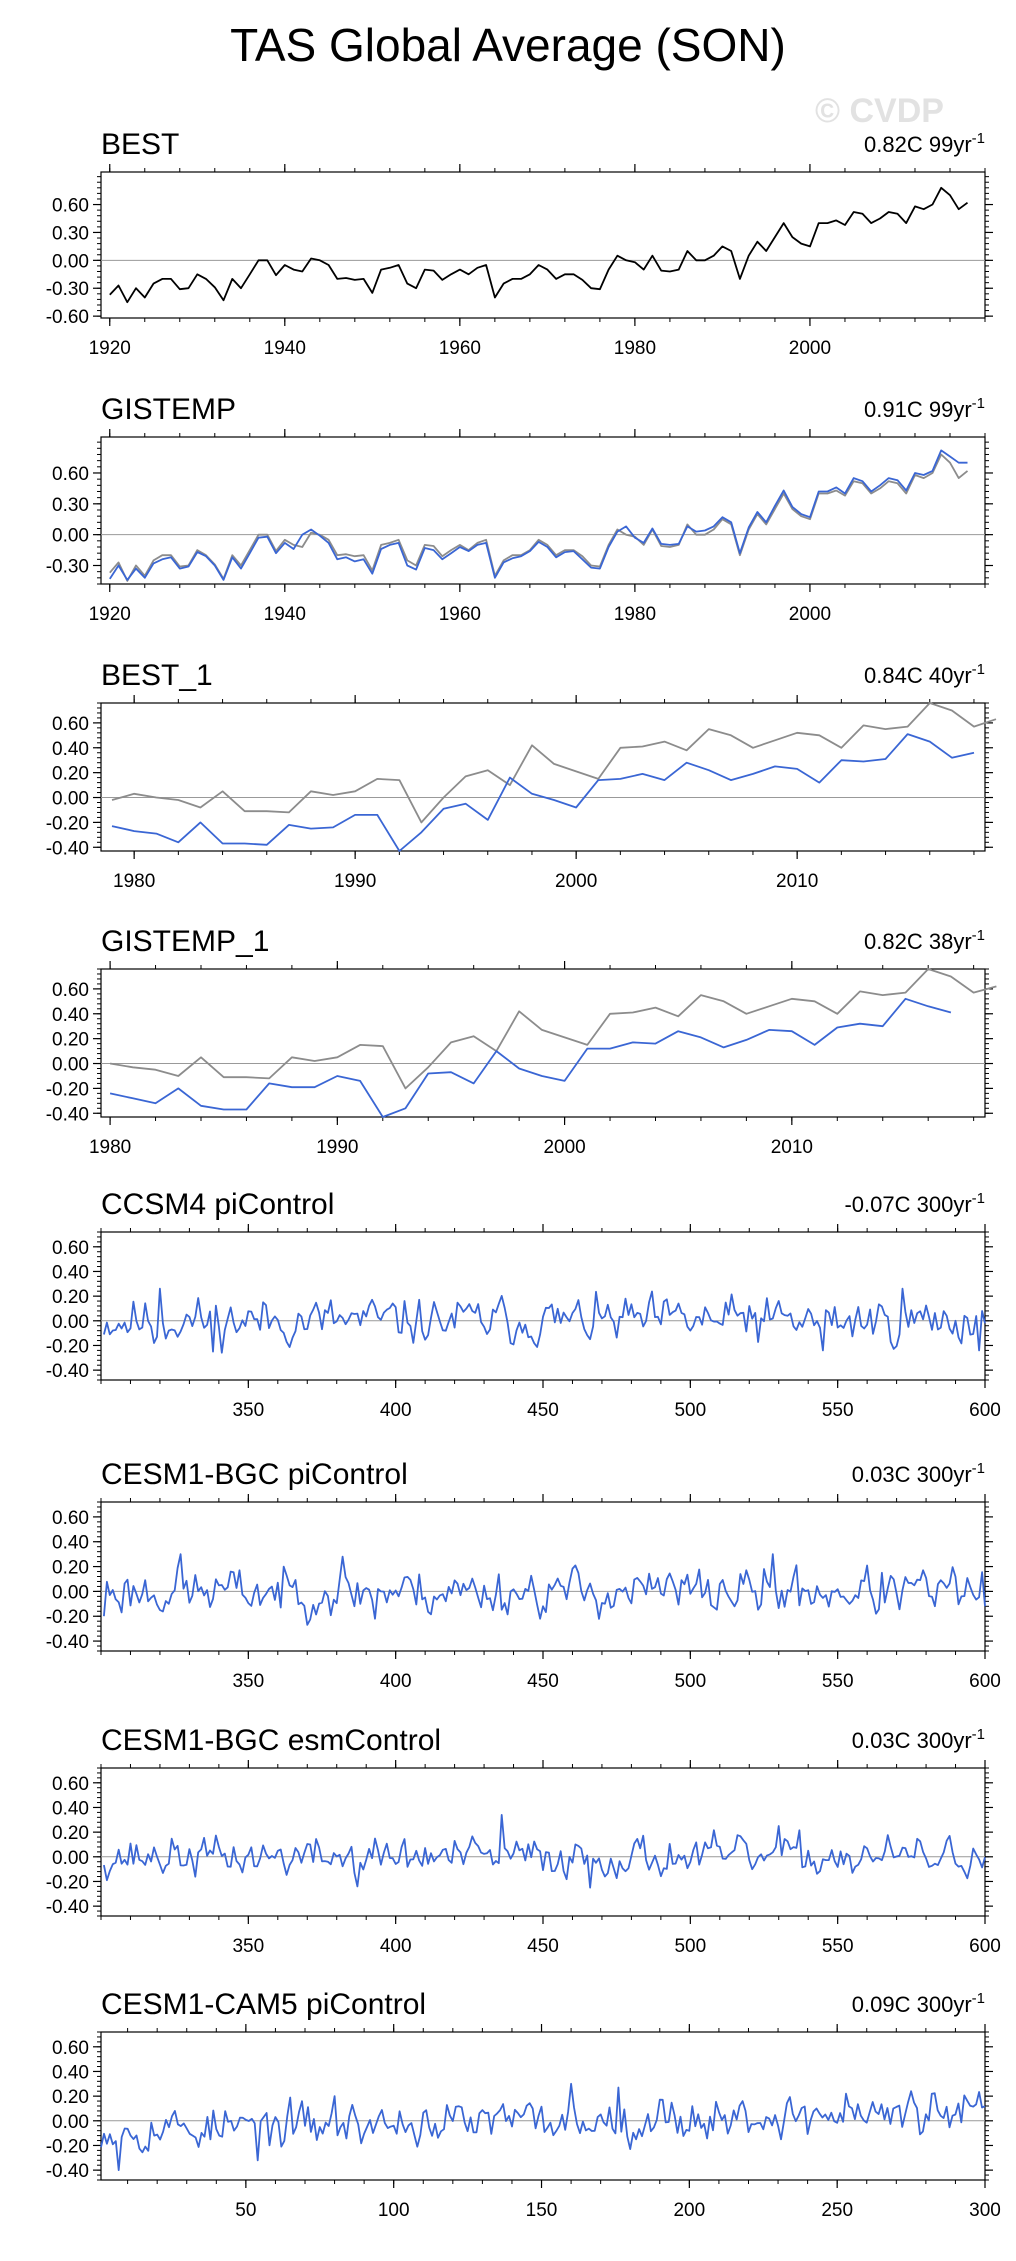  Describe the element at coordinates (879, 111) in the screenshot. I see `cvdp-watermark: © CVDP` at that location.